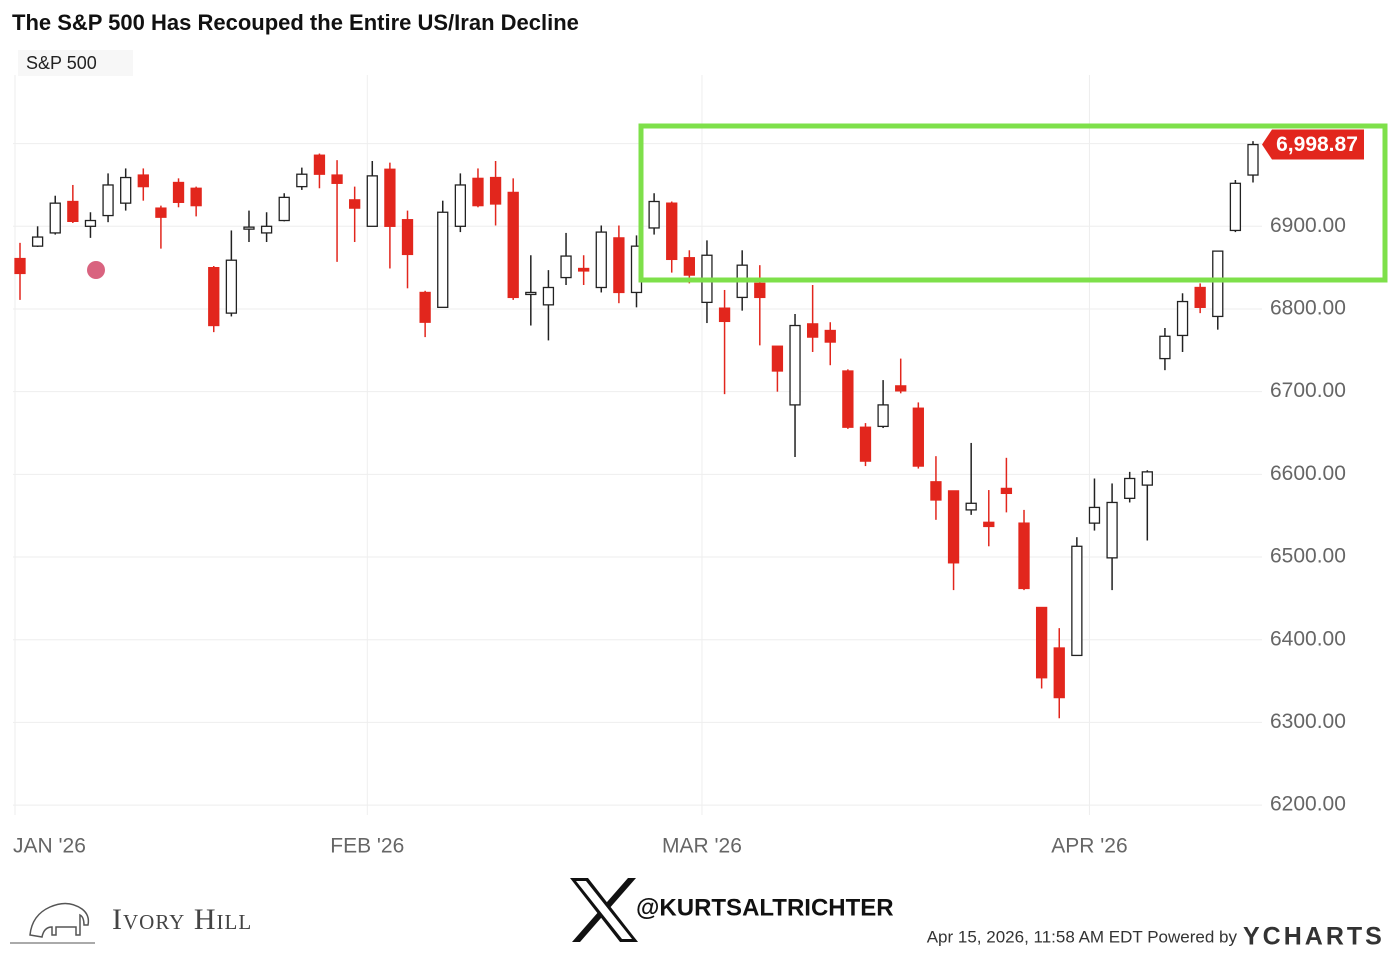  What do you see at coordinates (1013, 203) in the screenshot?
I see `highlight-box` at bounding box center [1013, 203].